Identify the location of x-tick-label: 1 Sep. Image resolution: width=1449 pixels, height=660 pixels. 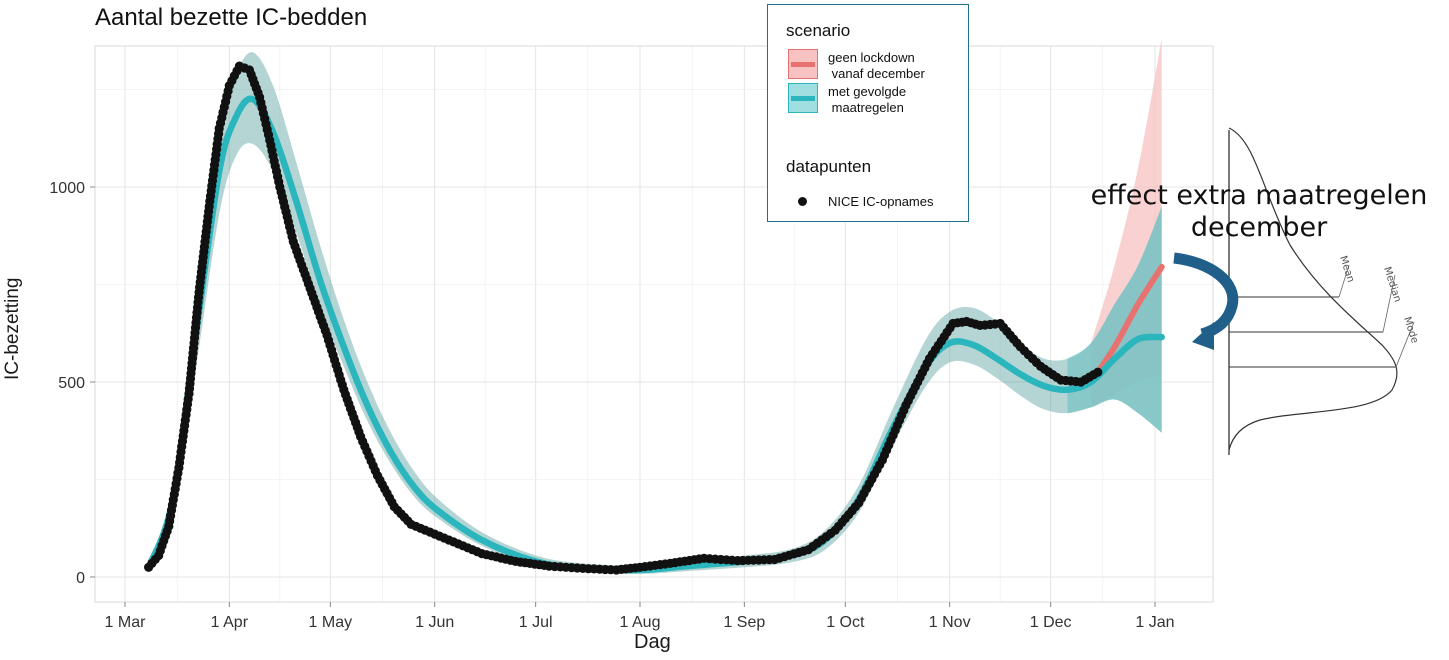
(744, 622).